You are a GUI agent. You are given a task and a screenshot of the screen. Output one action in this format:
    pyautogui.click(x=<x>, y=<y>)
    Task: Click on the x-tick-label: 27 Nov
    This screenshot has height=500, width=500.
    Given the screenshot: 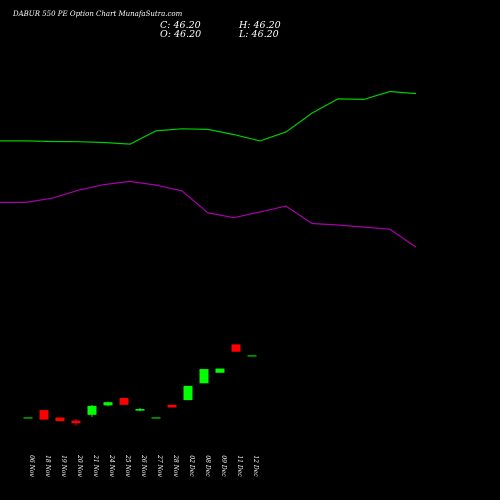 What is the action you would take?
    pyautogui.click(x=159, y=465)
    